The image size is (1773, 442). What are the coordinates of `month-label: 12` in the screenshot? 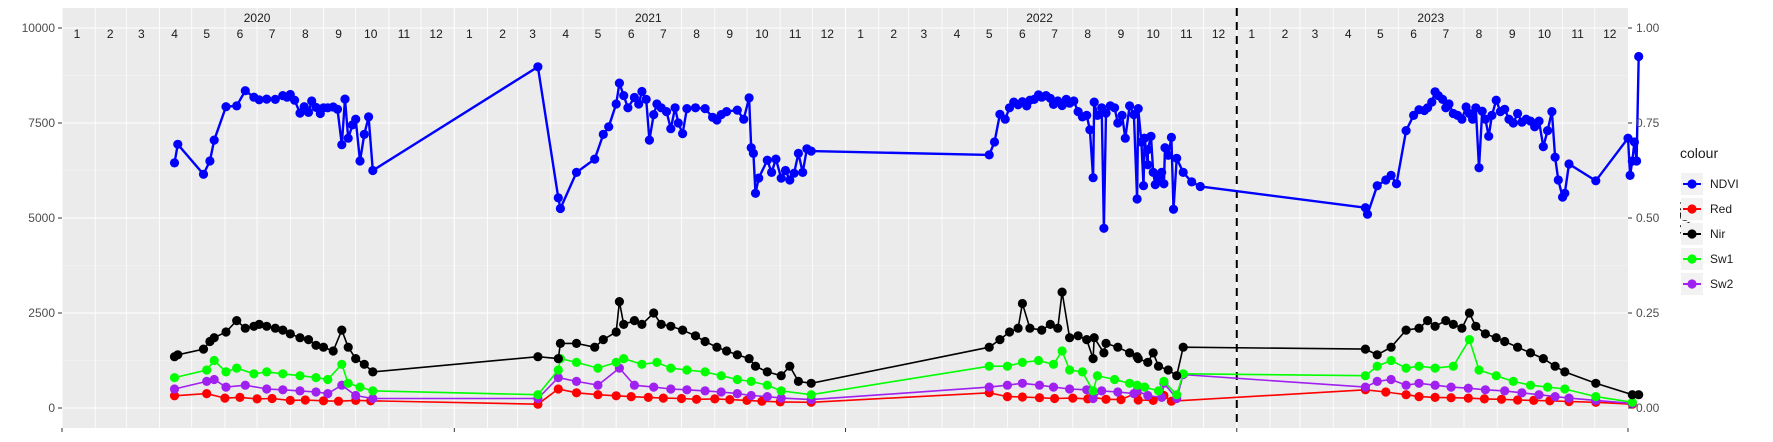 It's located at (1610, 34).